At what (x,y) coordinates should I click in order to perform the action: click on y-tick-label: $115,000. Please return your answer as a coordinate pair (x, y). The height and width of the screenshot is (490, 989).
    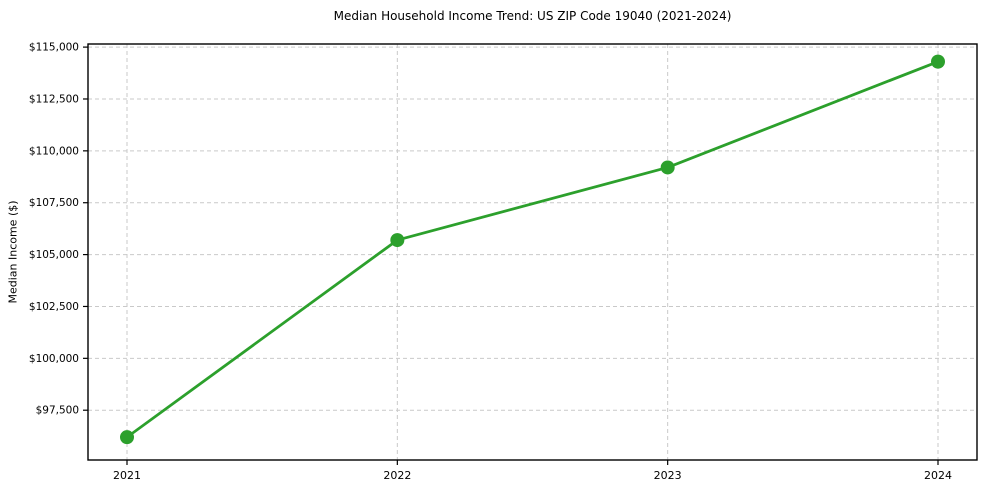
    Looking at the image, I should click on (54, 48).